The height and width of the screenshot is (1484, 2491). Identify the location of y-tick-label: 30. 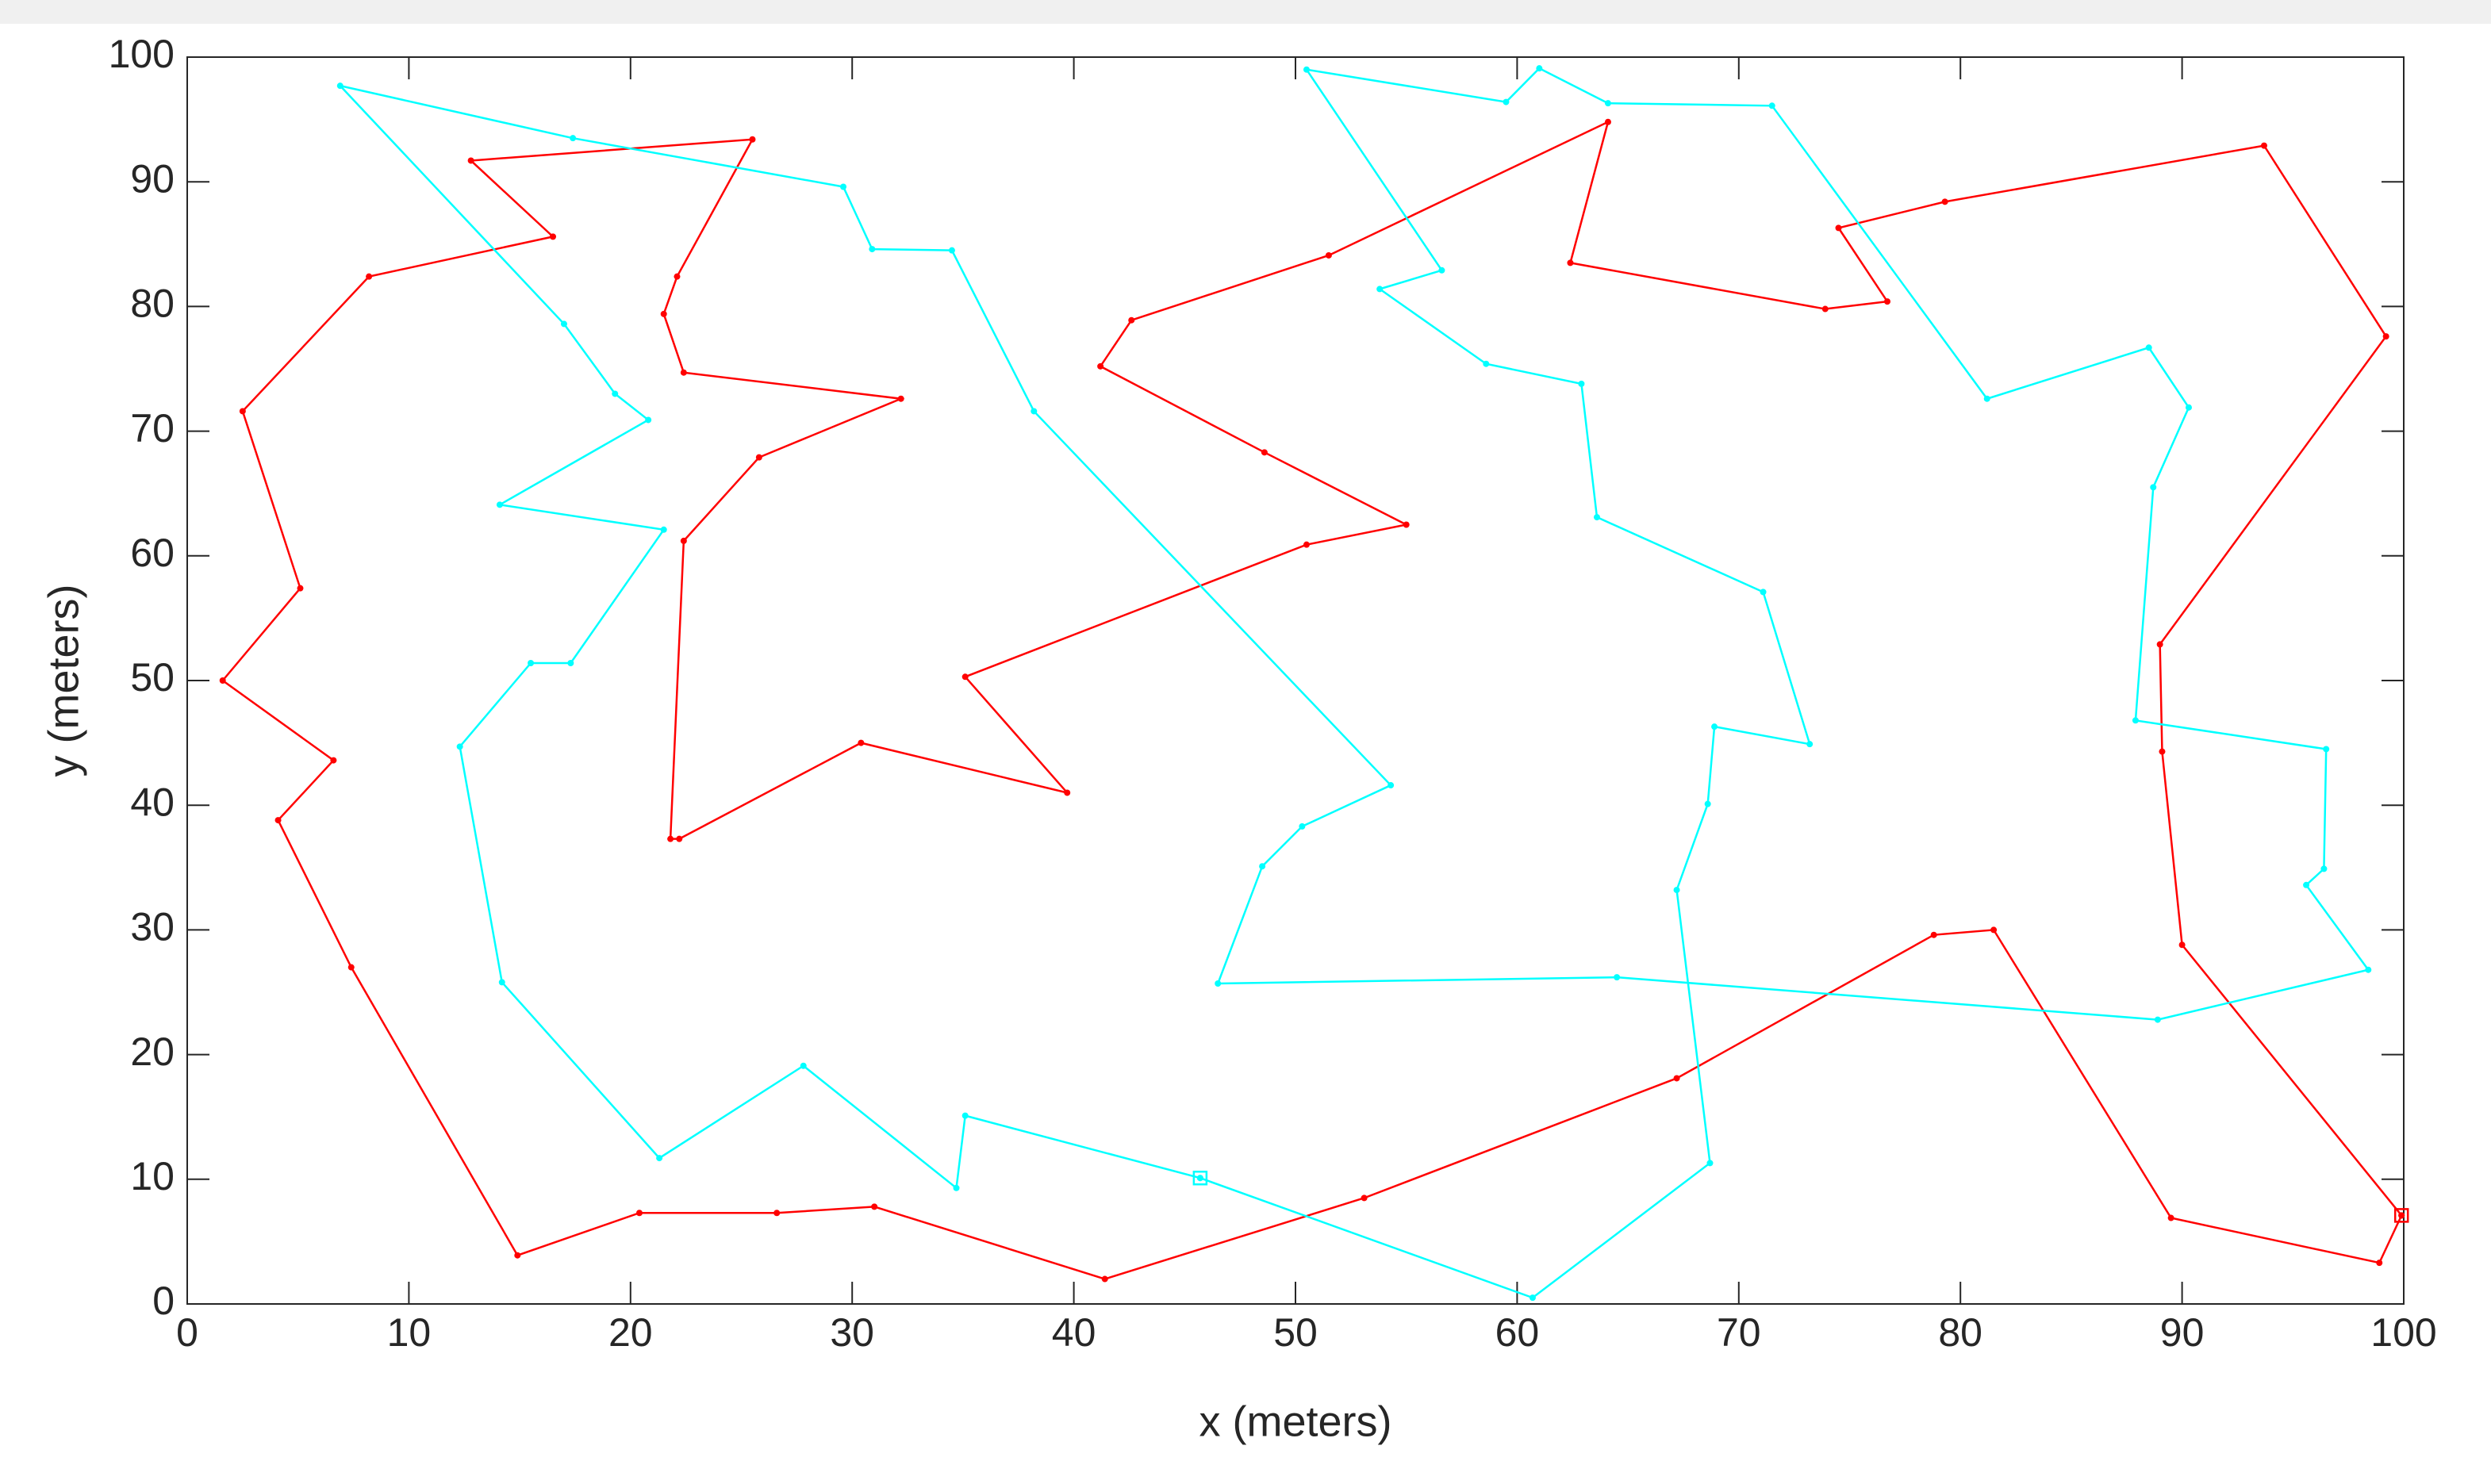
(152, 927).